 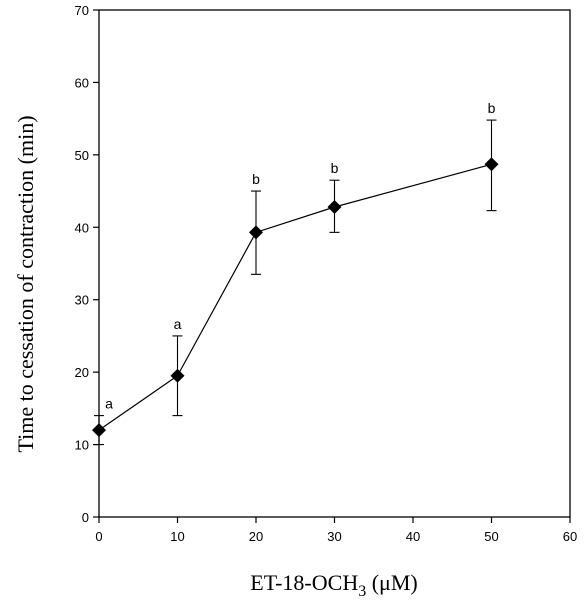 What do you see at coordinates (413, 536) in the screenshot?
I see `x-tick-label: 40` at bounding box center [413, 536].